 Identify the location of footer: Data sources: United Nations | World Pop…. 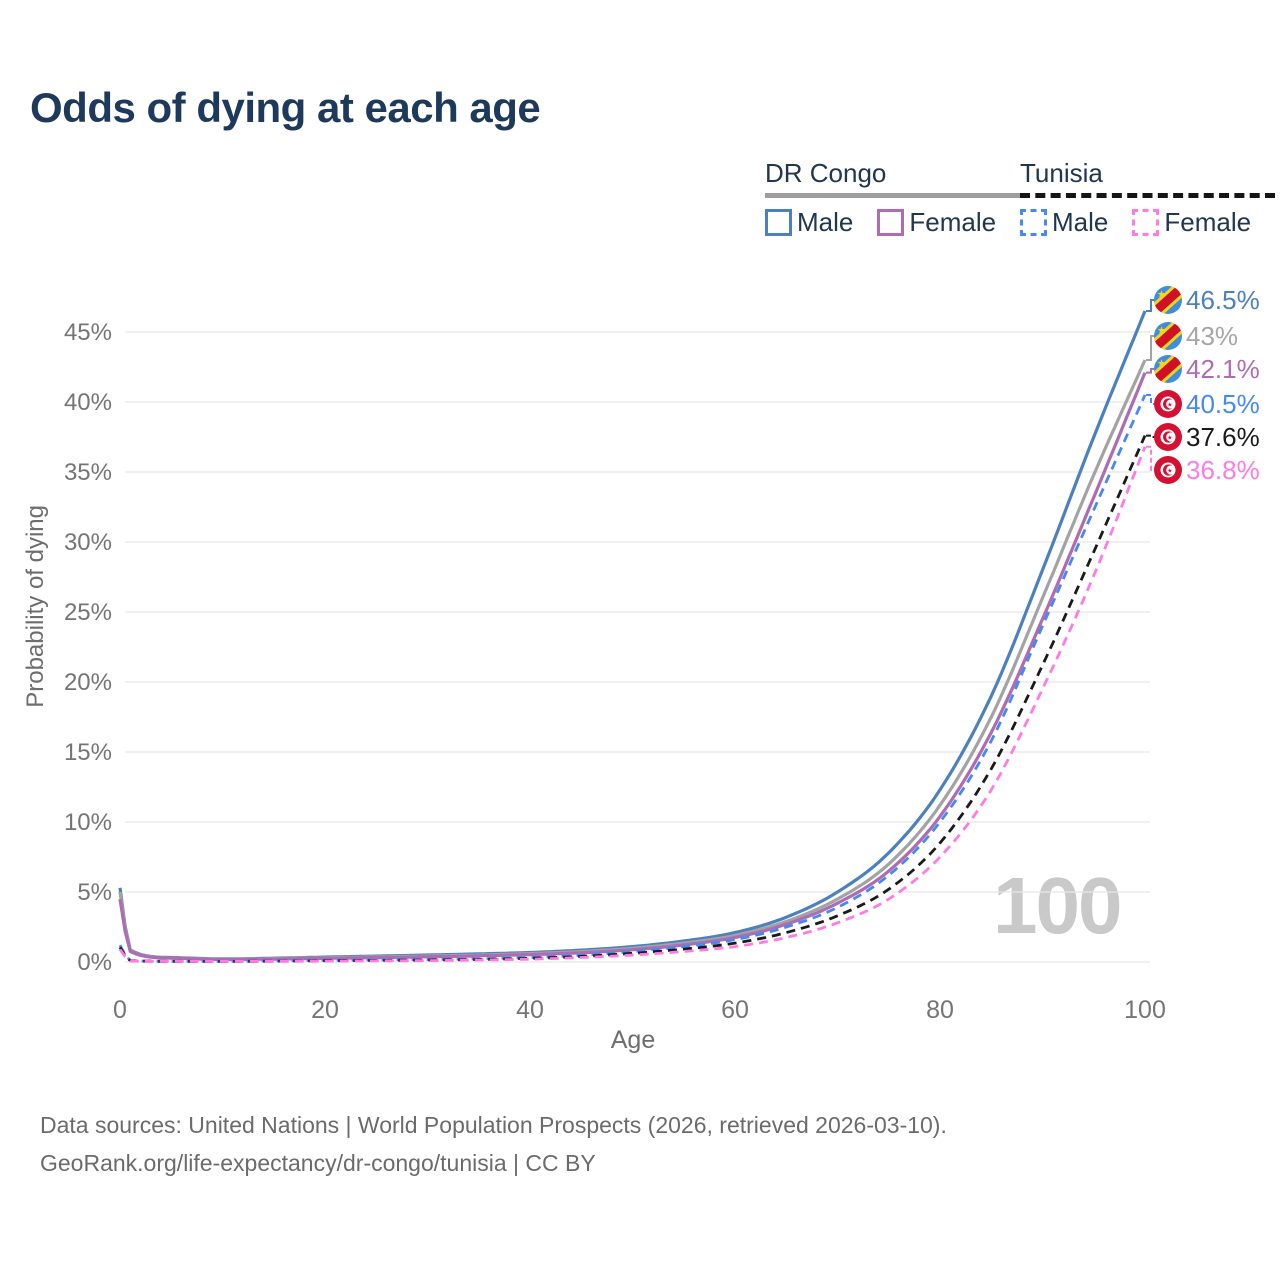
(493, 1144).